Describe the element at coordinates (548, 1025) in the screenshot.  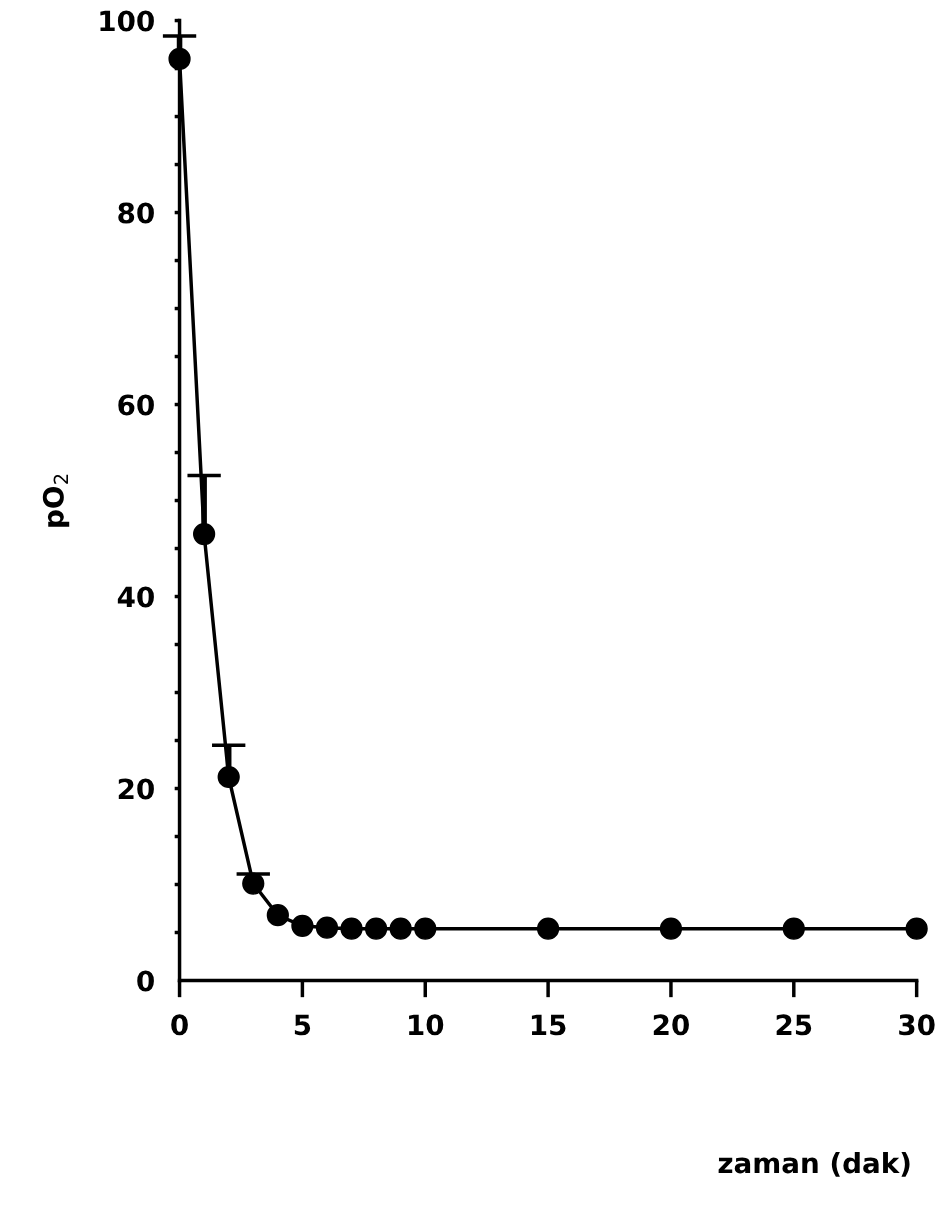
I see `x-tick-label: 15` at that location.